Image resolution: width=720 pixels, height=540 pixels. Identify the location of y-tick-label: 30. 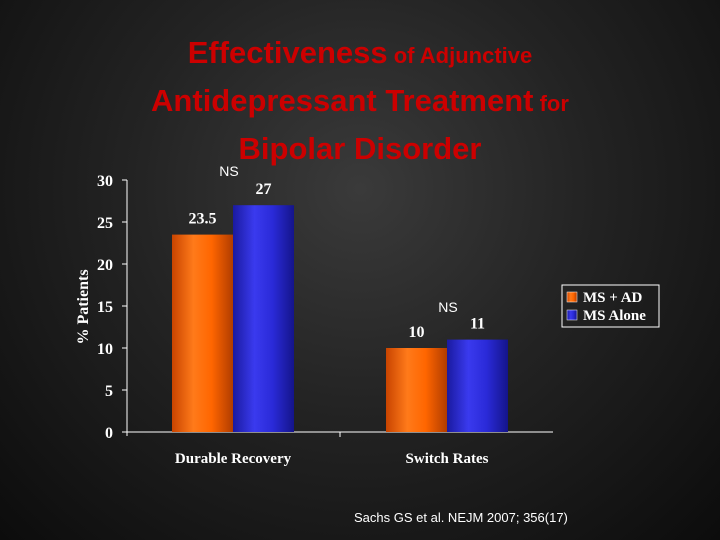
(105, 181).